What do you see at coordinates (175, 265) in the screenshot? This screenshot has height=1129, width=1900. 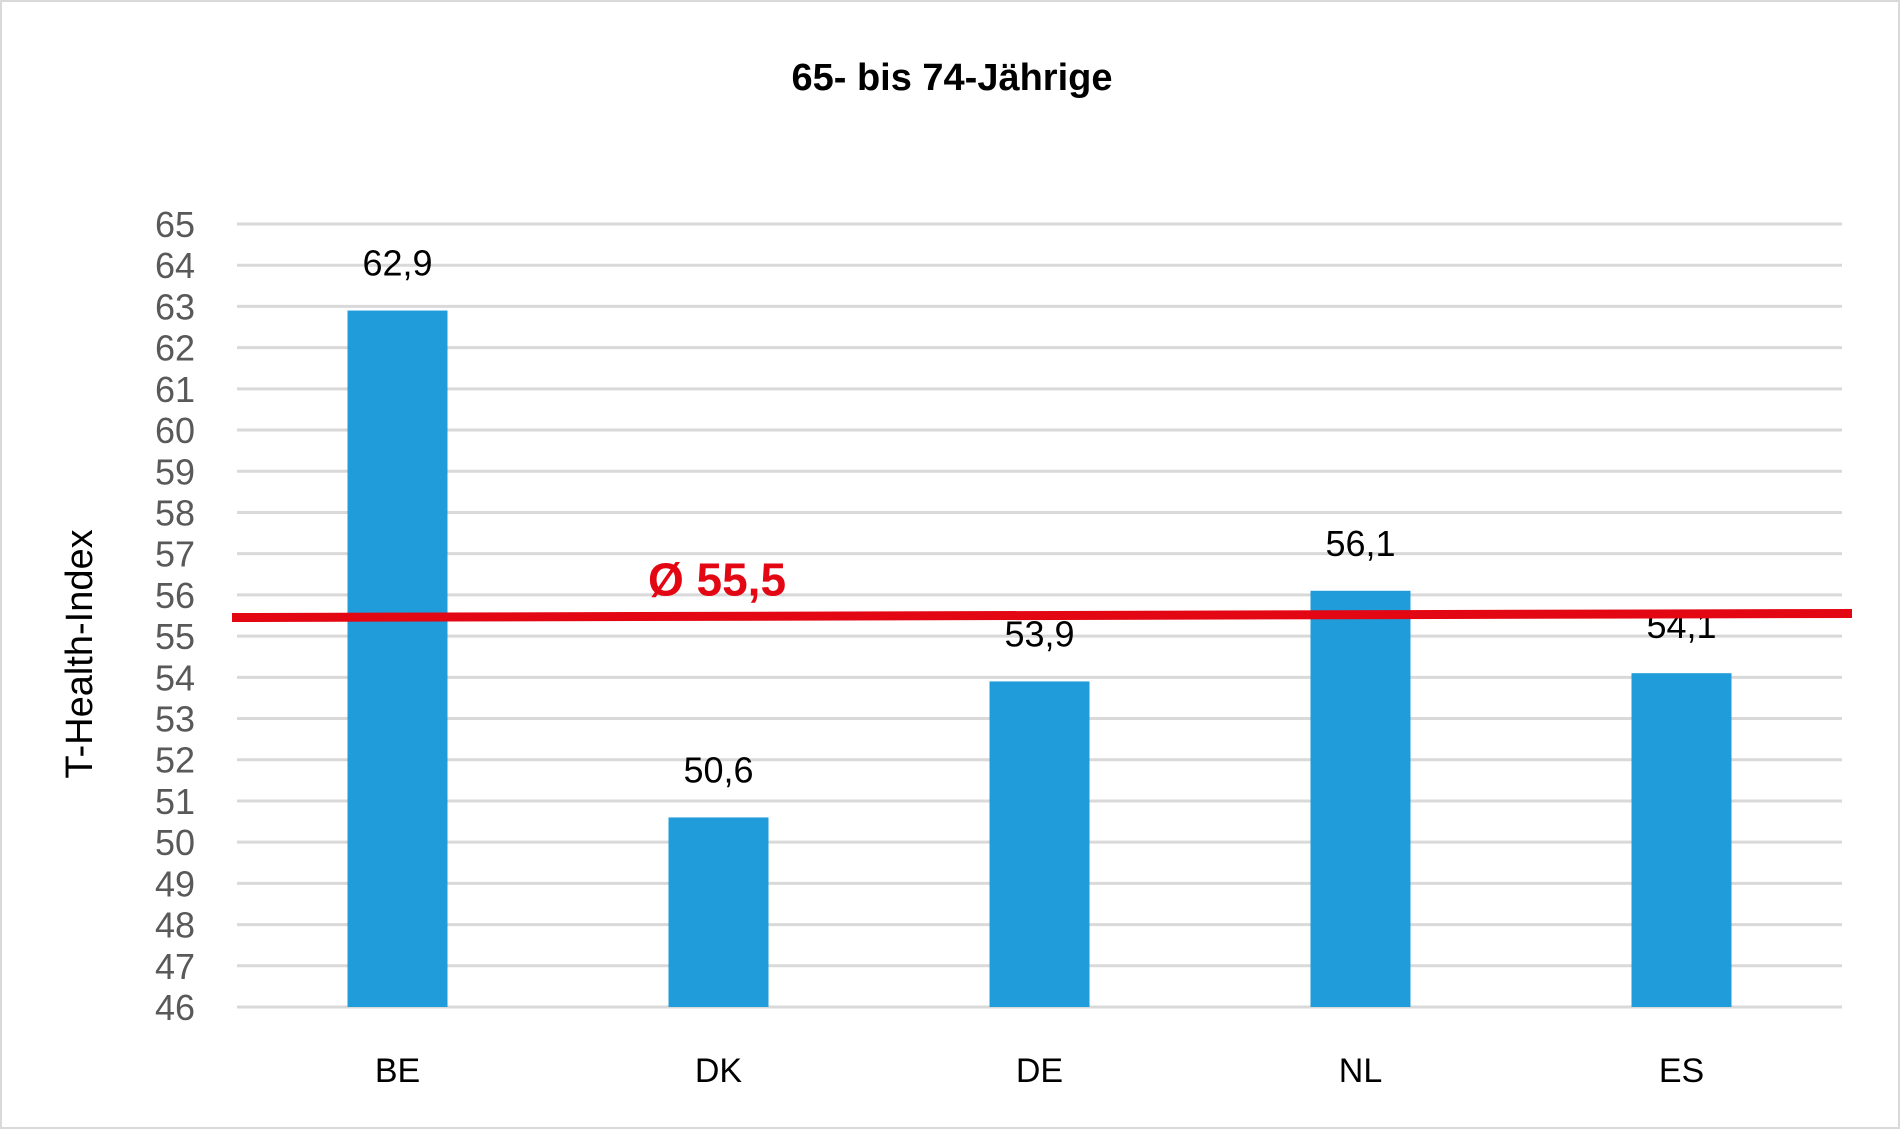 I see `y-tick-label: 64` at bounding box center [175, 265].